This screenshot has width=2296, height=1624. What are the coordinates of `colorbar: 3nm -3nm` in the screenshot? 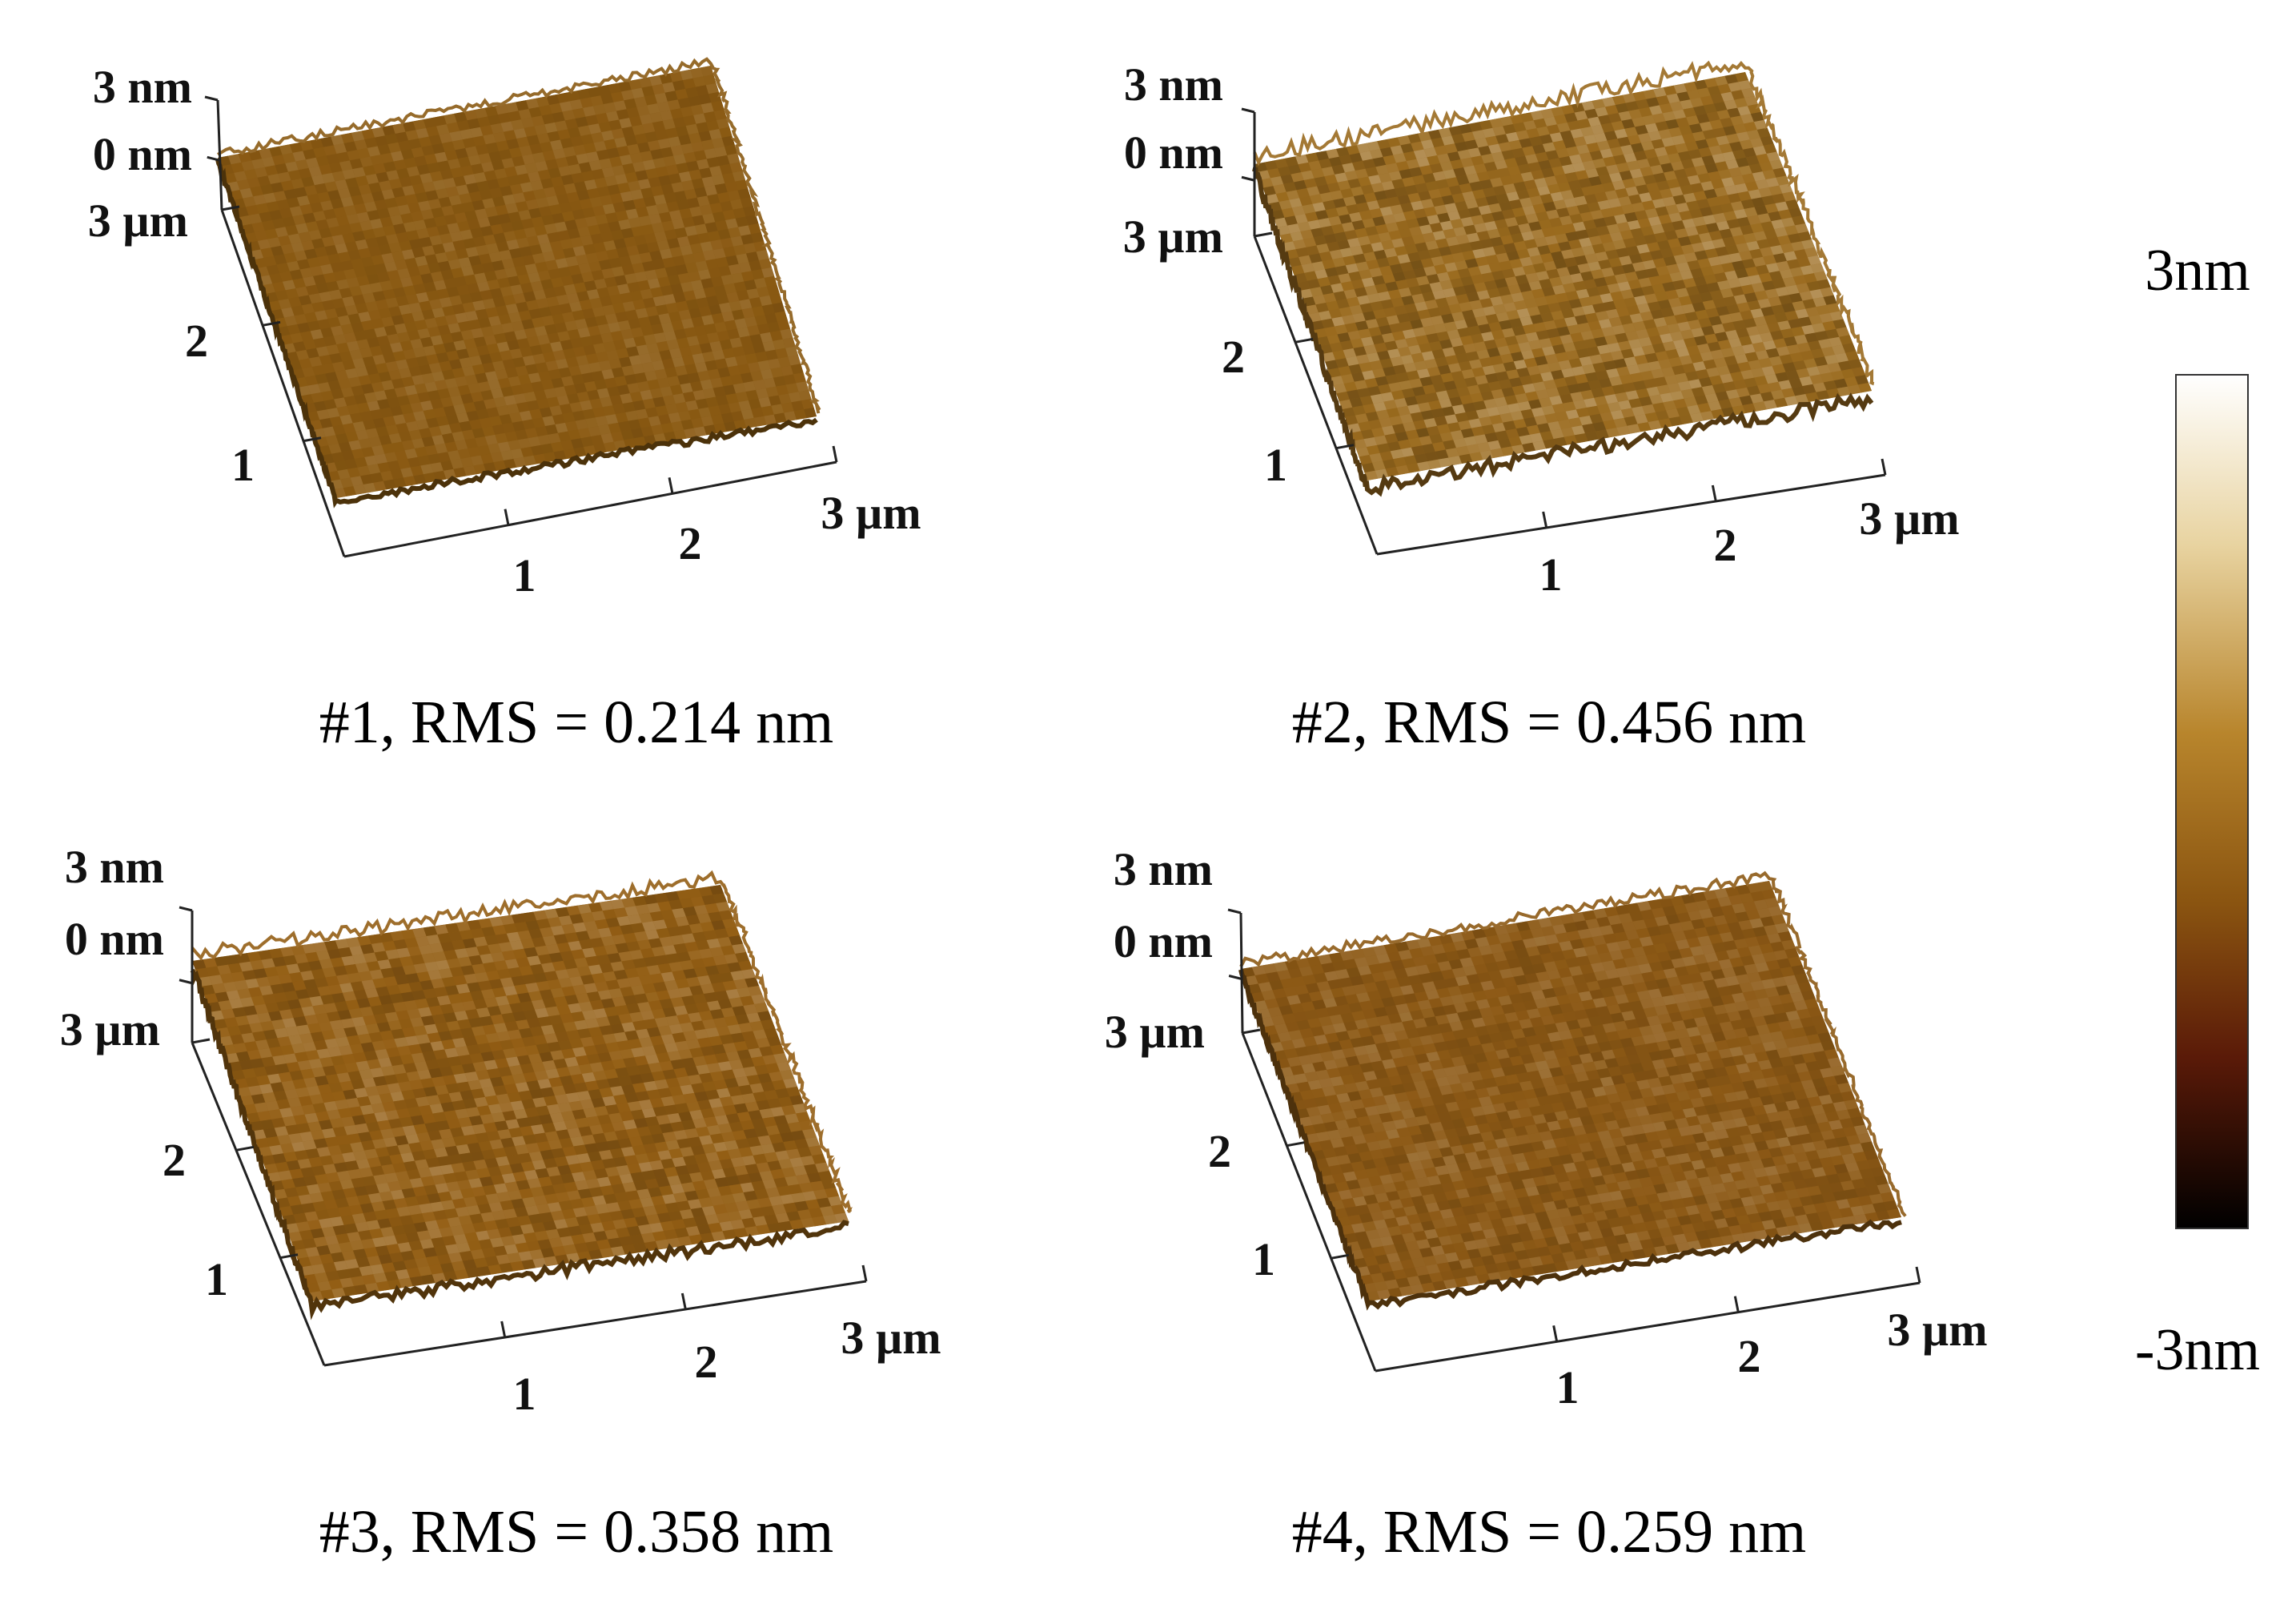 It's located at (2197, 810).